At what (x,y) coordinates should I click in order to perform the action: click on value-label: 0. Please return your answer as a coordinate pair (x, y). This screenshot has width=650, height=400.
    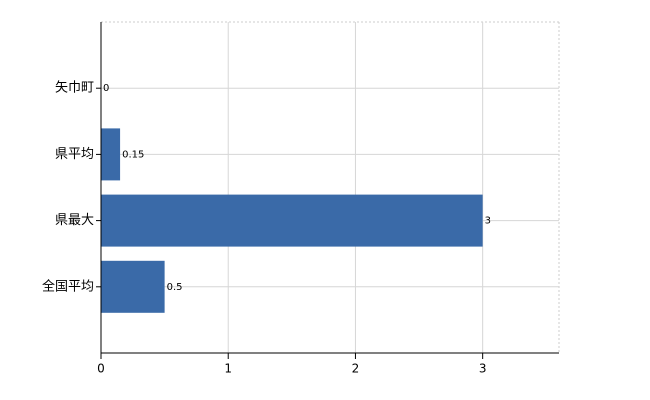
    Looking at the image, I should click on (106, 88).